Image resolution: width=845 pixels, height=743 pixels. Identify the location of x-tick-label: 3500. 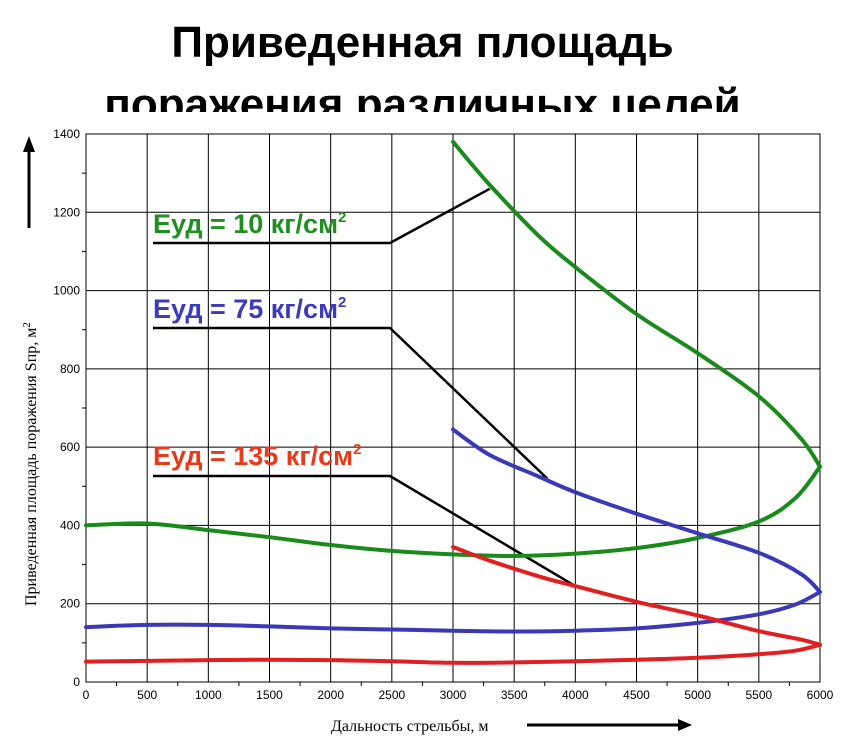
(514, 695).